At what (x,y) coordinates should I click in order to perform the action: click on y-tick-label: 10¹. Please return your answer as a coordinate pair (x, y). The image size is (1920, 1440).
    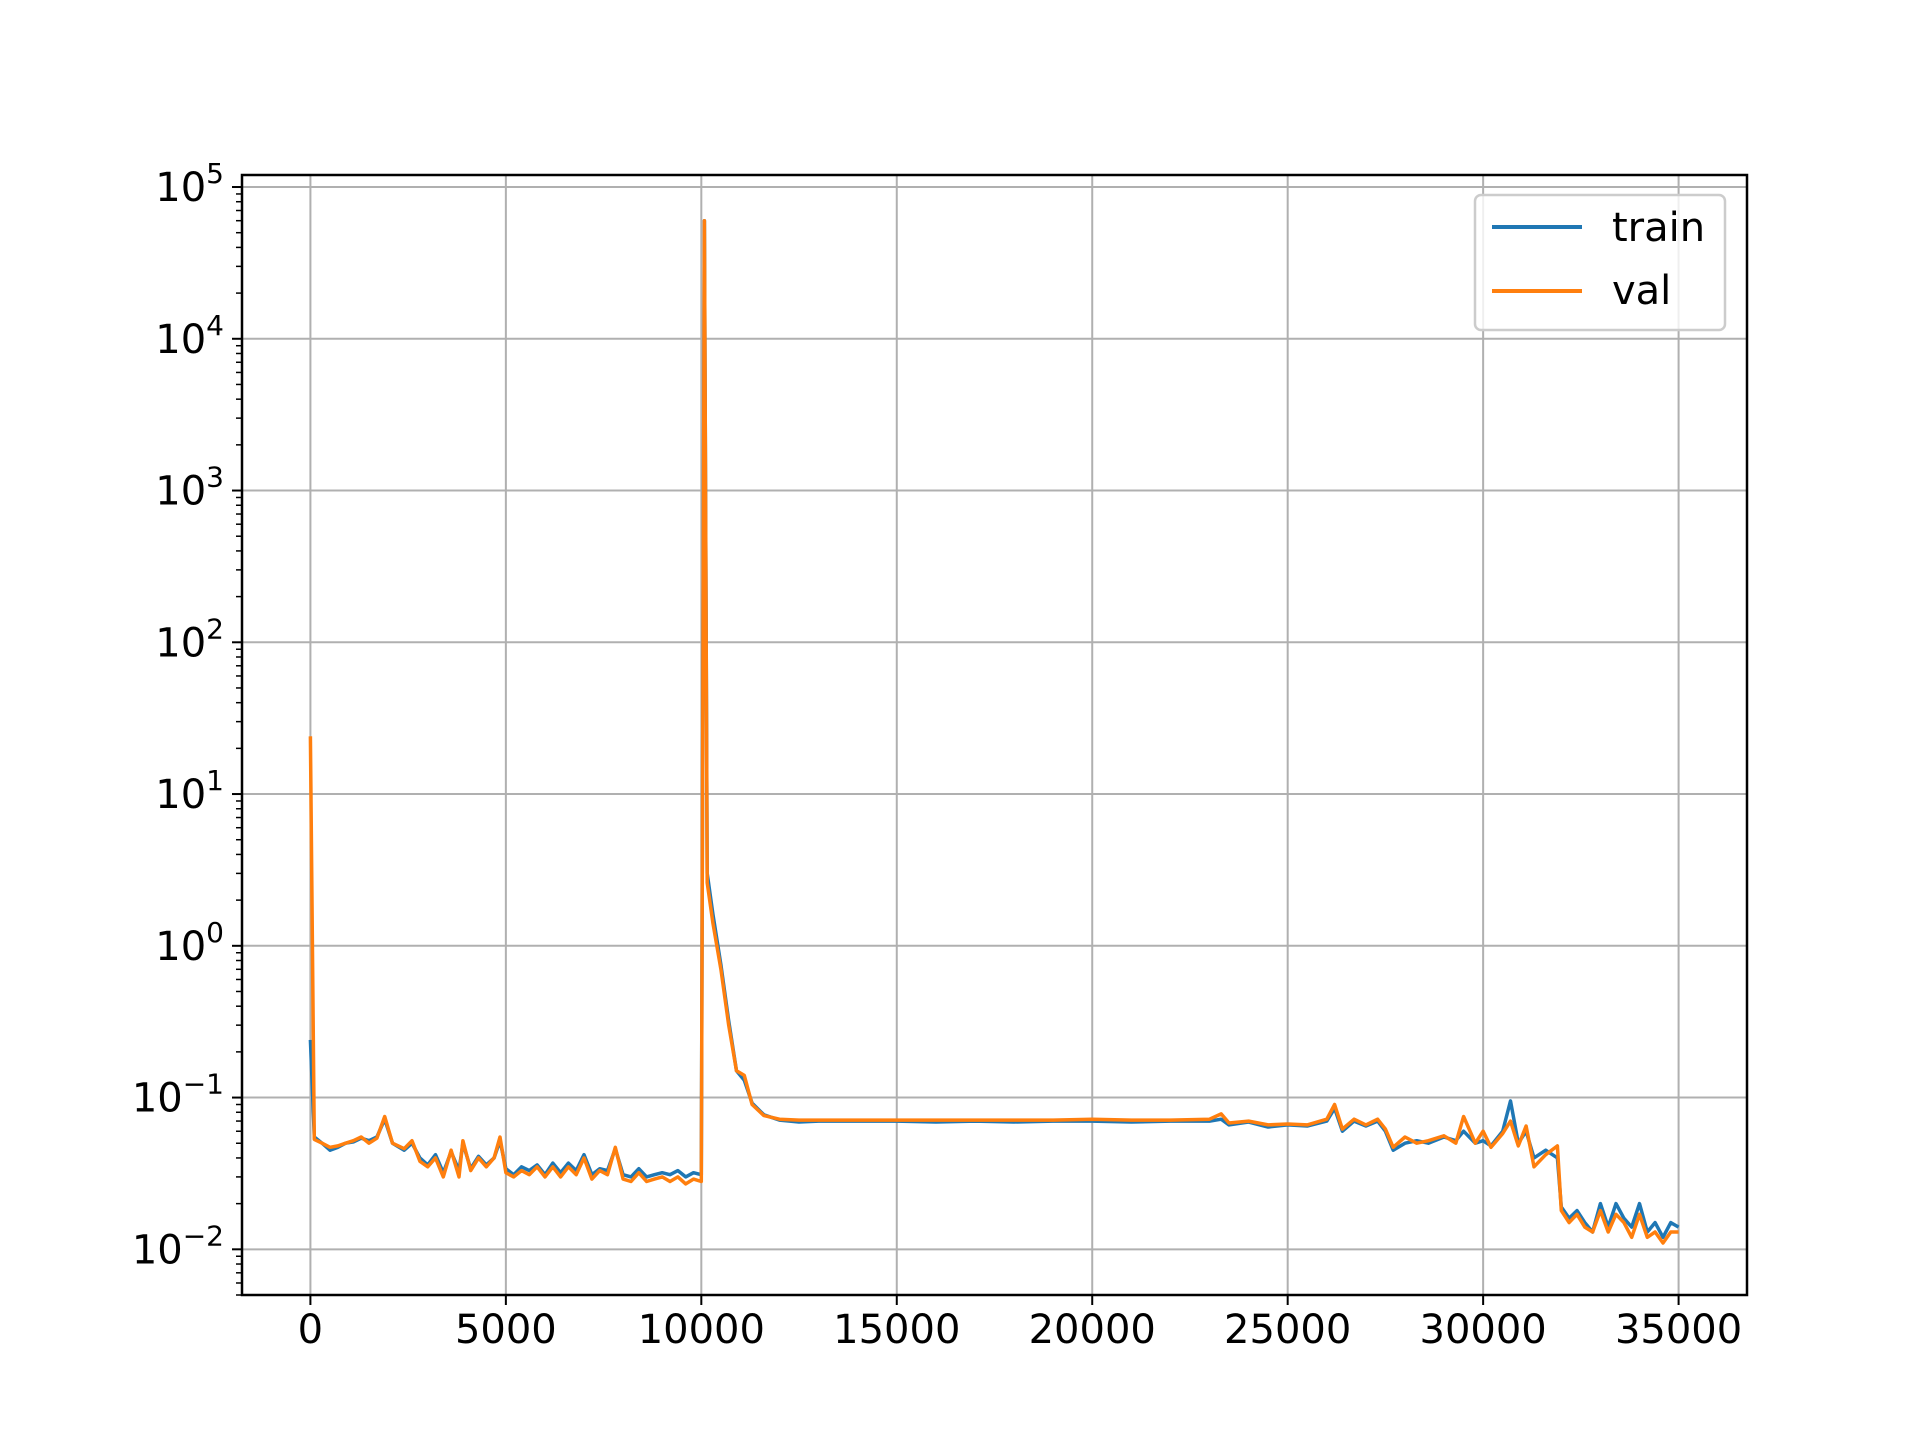
    Looking at the image, I should click on (189, 791).